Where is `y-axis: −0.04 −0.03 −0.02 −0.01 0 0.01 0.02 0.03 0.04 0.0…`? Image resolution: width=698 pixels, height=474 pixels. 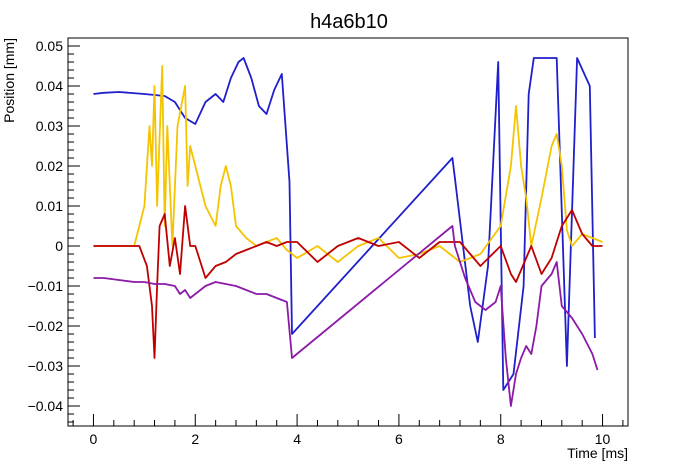
y-axis: −0.04 −0.03 −0.02 −0.01 0 0.01 0.02 0.03 0.04 0.0… is located at coordinates (54, 230).